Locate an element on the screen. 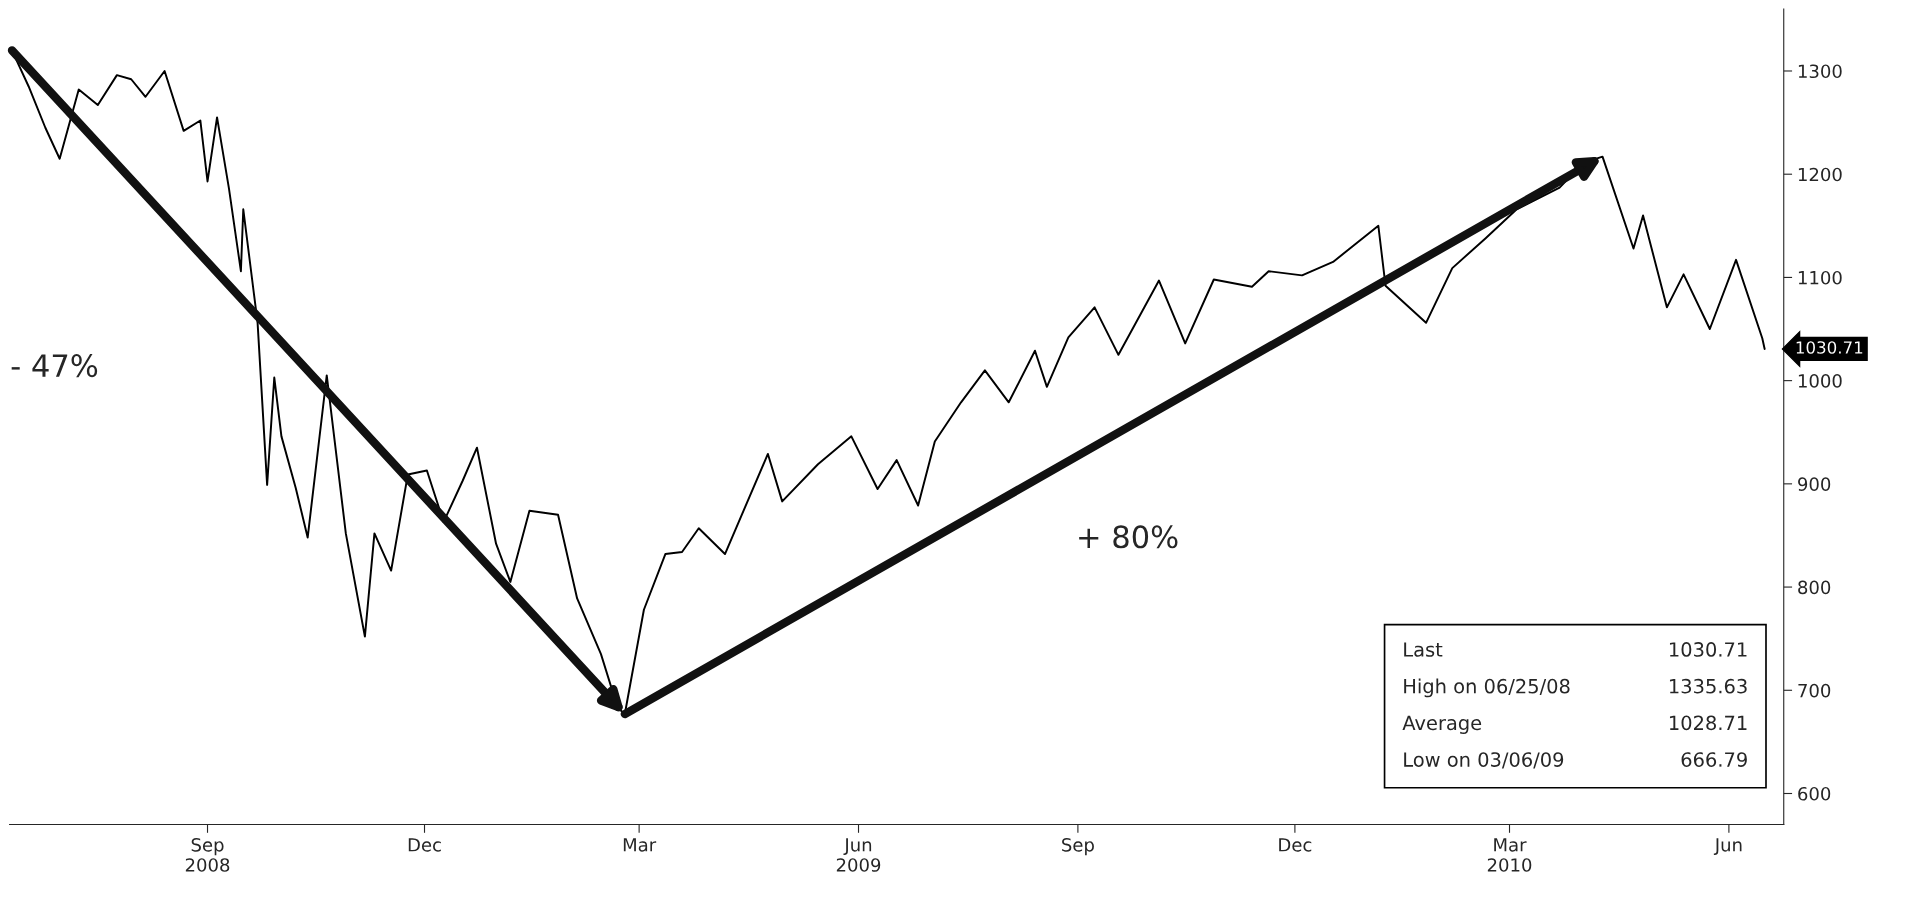 This screenshot has width=1918, height=906. x-tick-label: Sep 2008 is located at coordinates (207, 854).